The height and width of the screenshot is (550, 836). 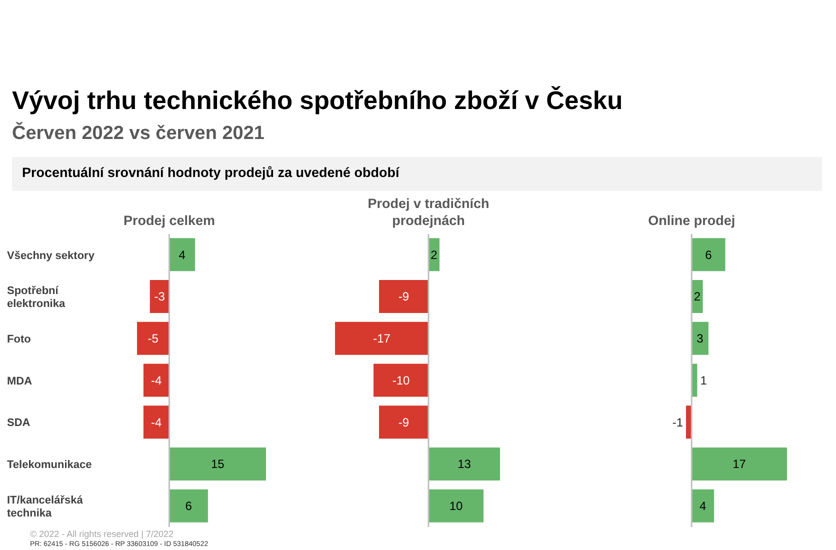 I want to click on data-label: 3, so click(x=700, y=339).